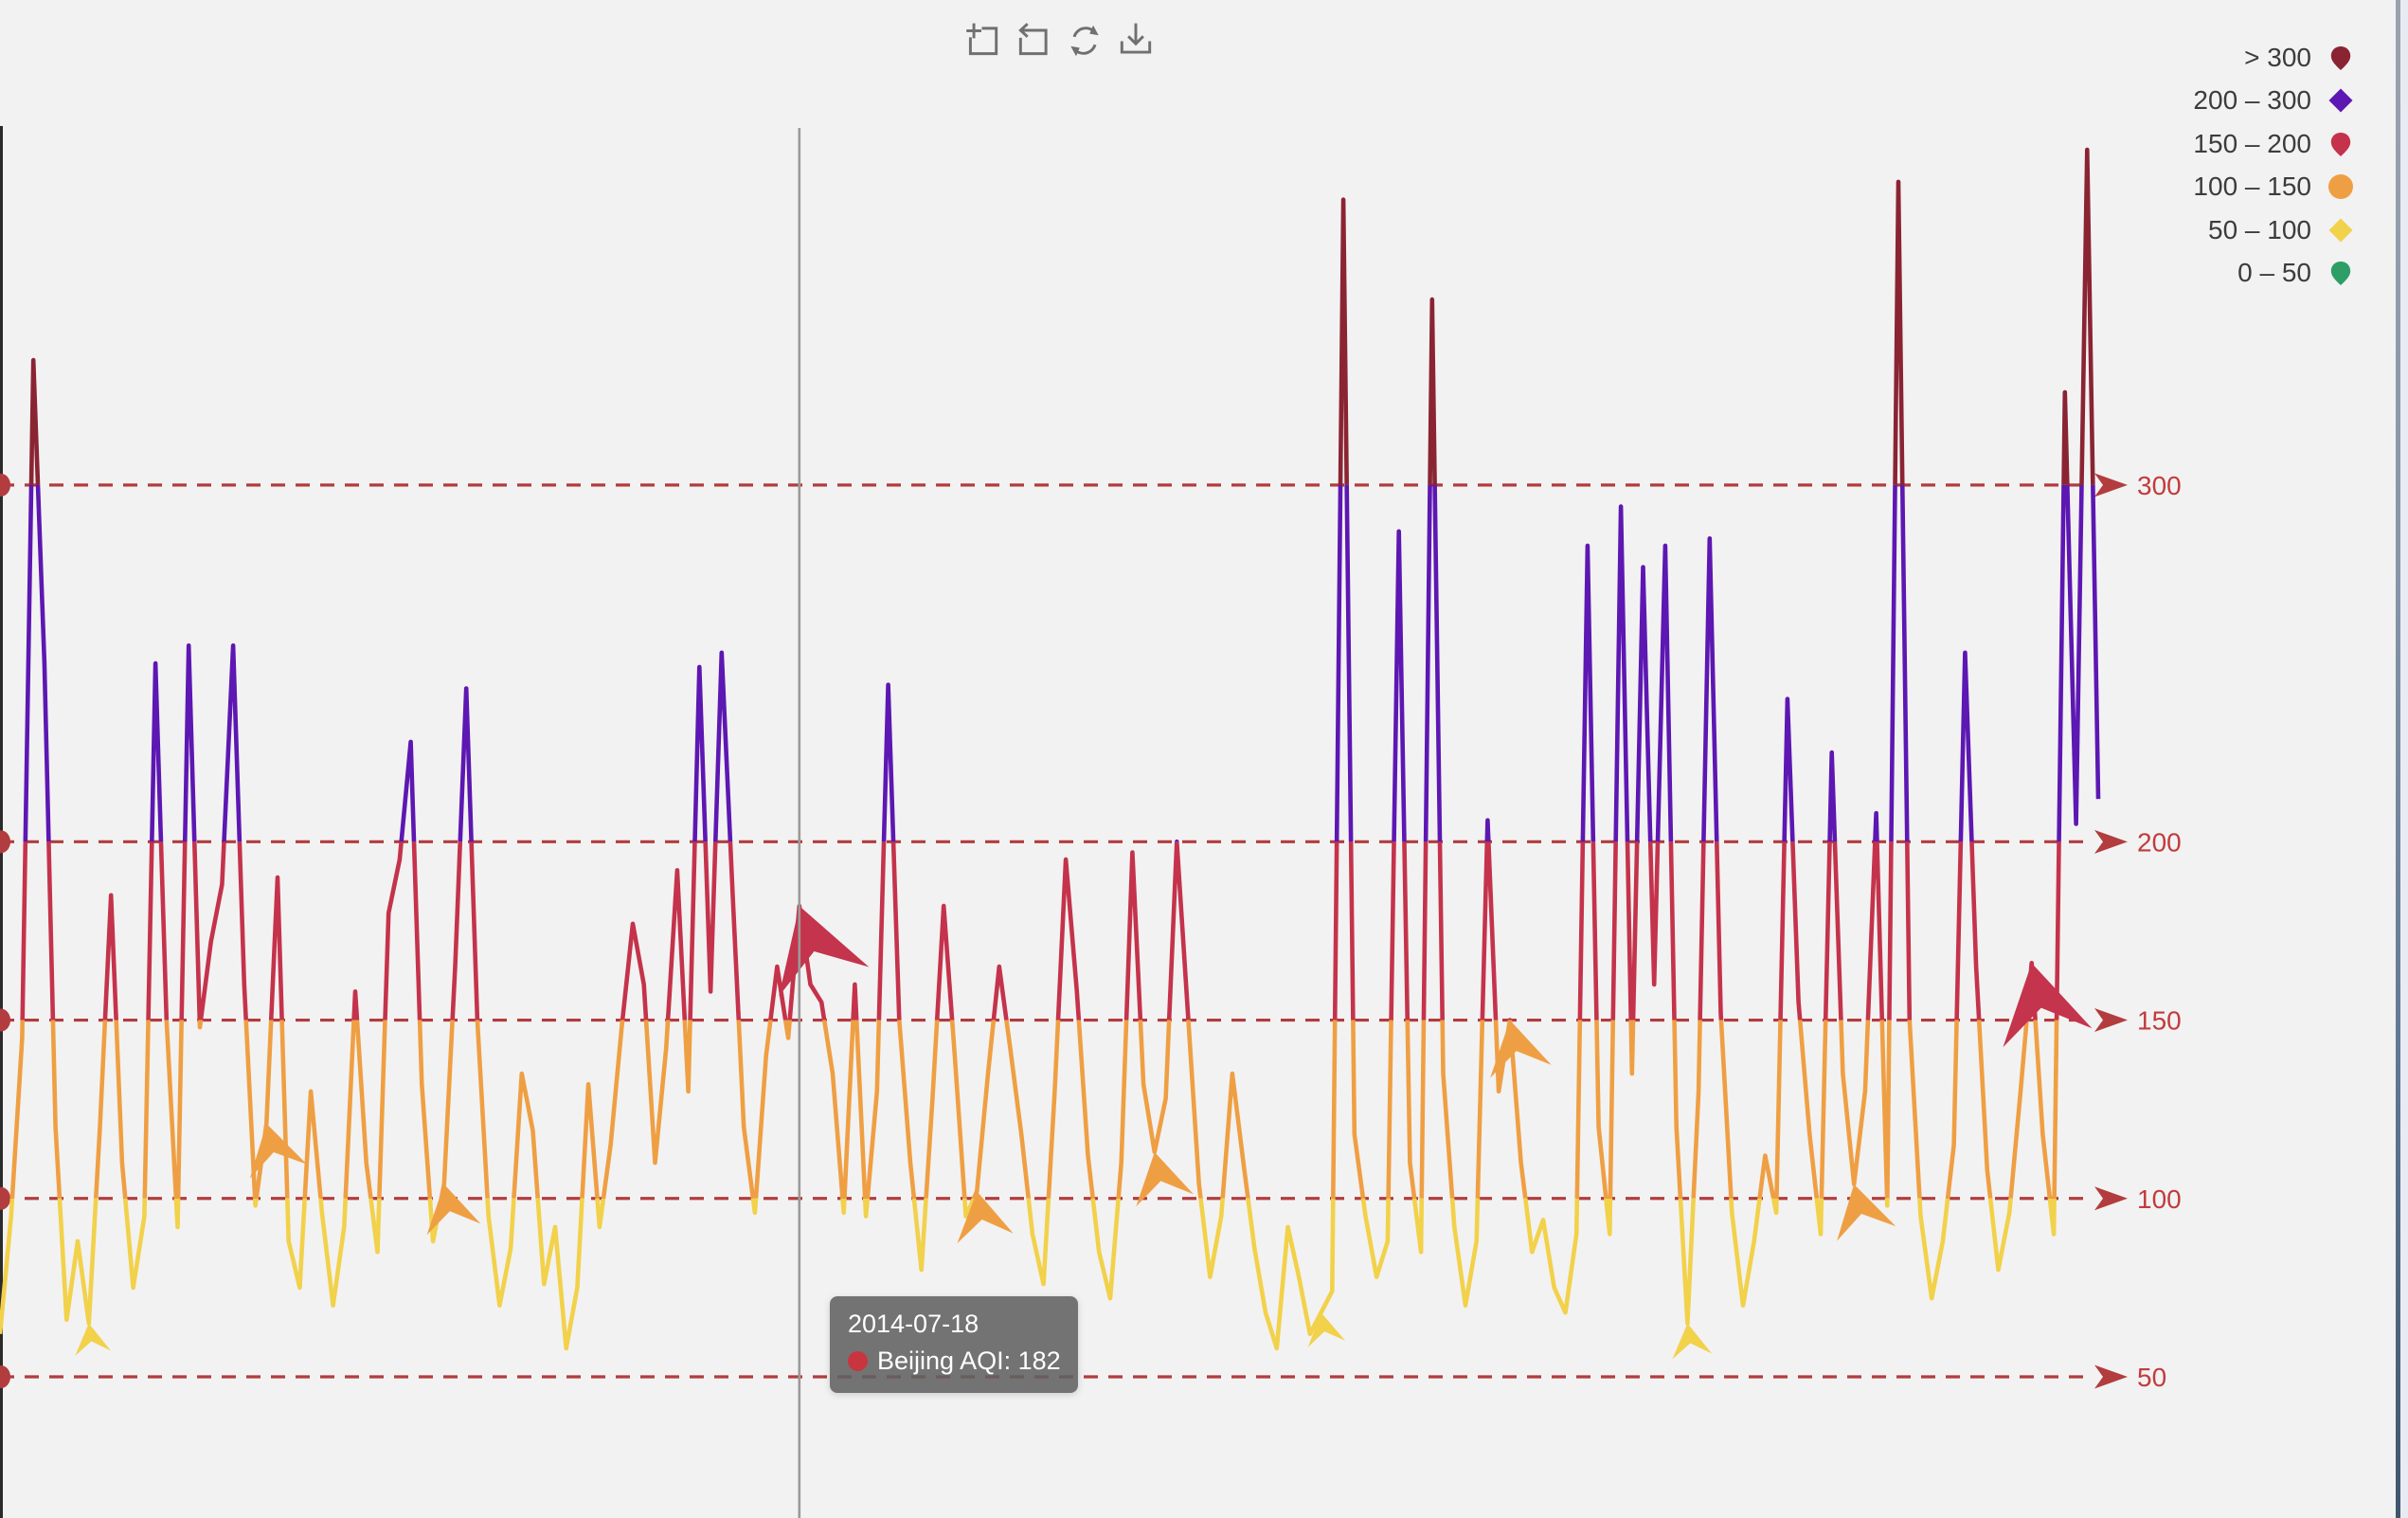 This screenshot has height=1518, width=2408. I want to click on tooltip-series-marker, so click(858, 1361).